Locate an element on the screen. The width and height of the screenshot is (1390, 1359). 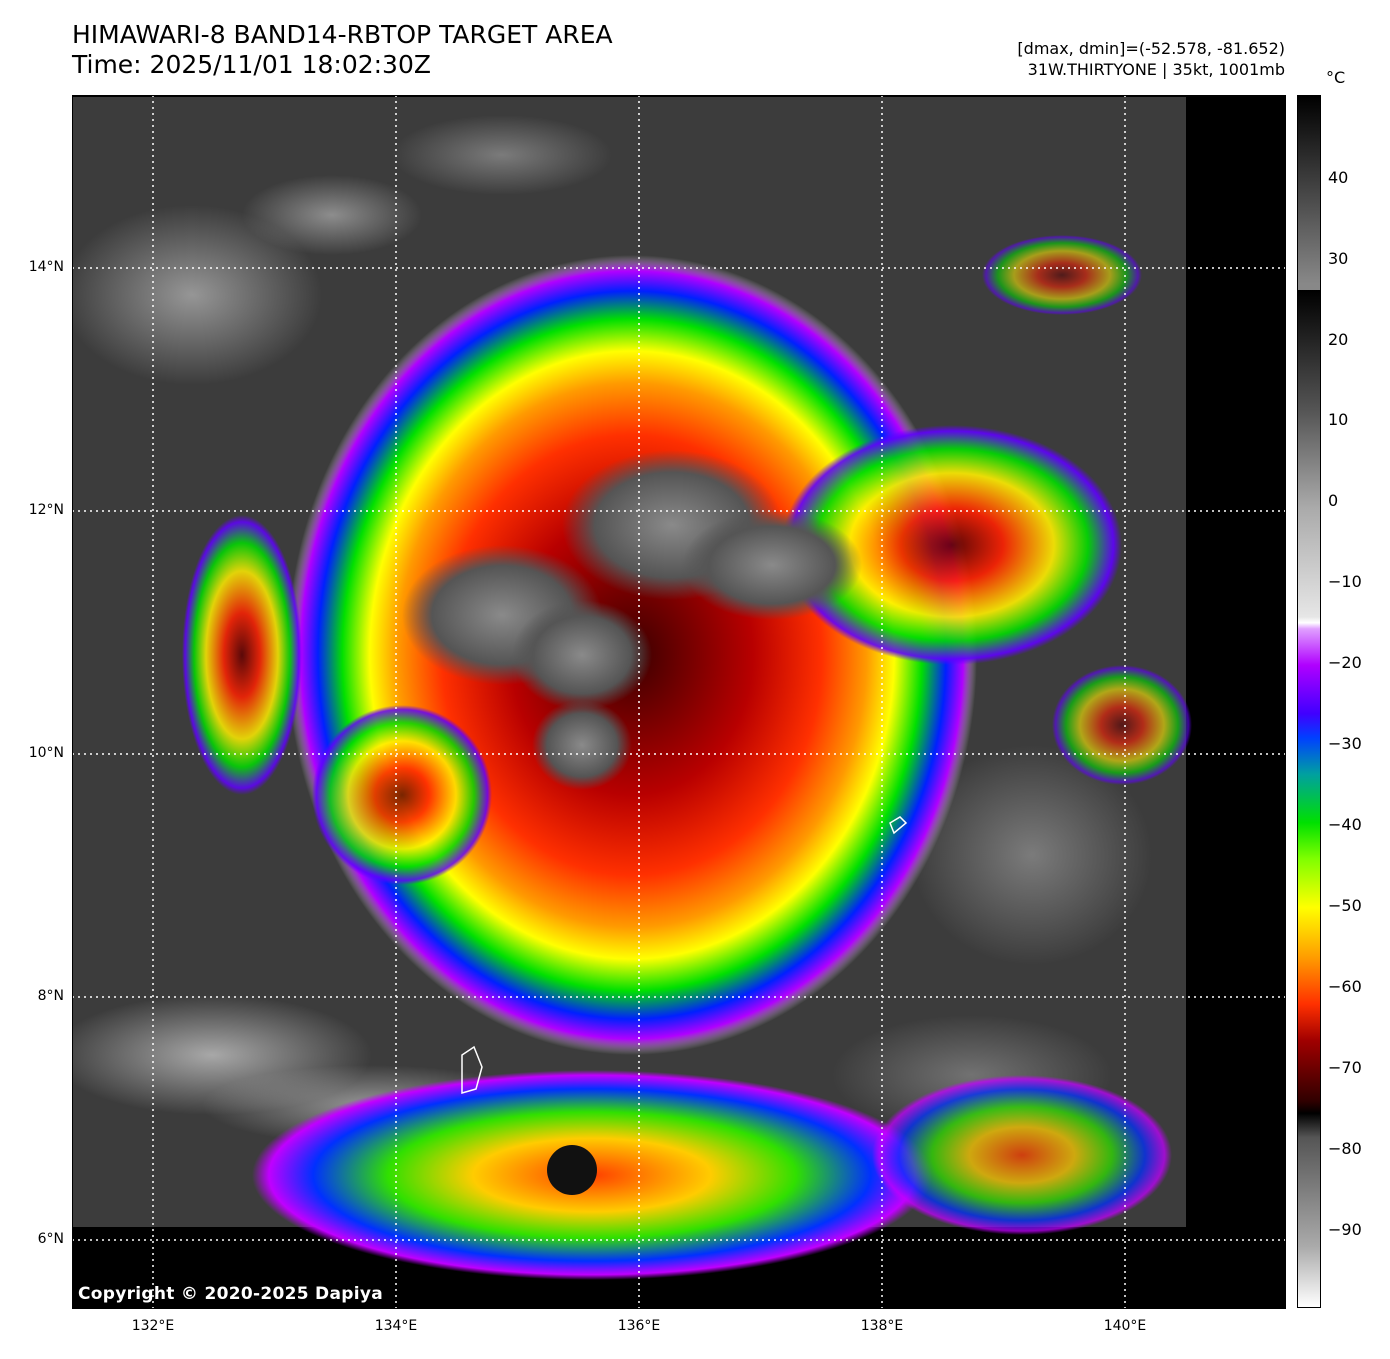
colorbar-tick: −50 is located at coordinates (1345, 905).